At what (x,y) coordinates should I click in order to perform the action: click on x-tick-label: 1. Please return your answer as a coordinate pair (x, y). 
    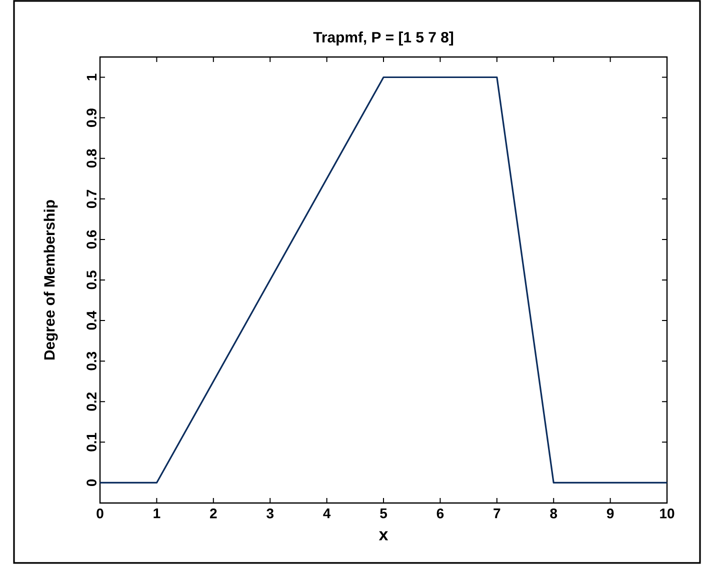
    Looking at the image, I should click on (157, 513).